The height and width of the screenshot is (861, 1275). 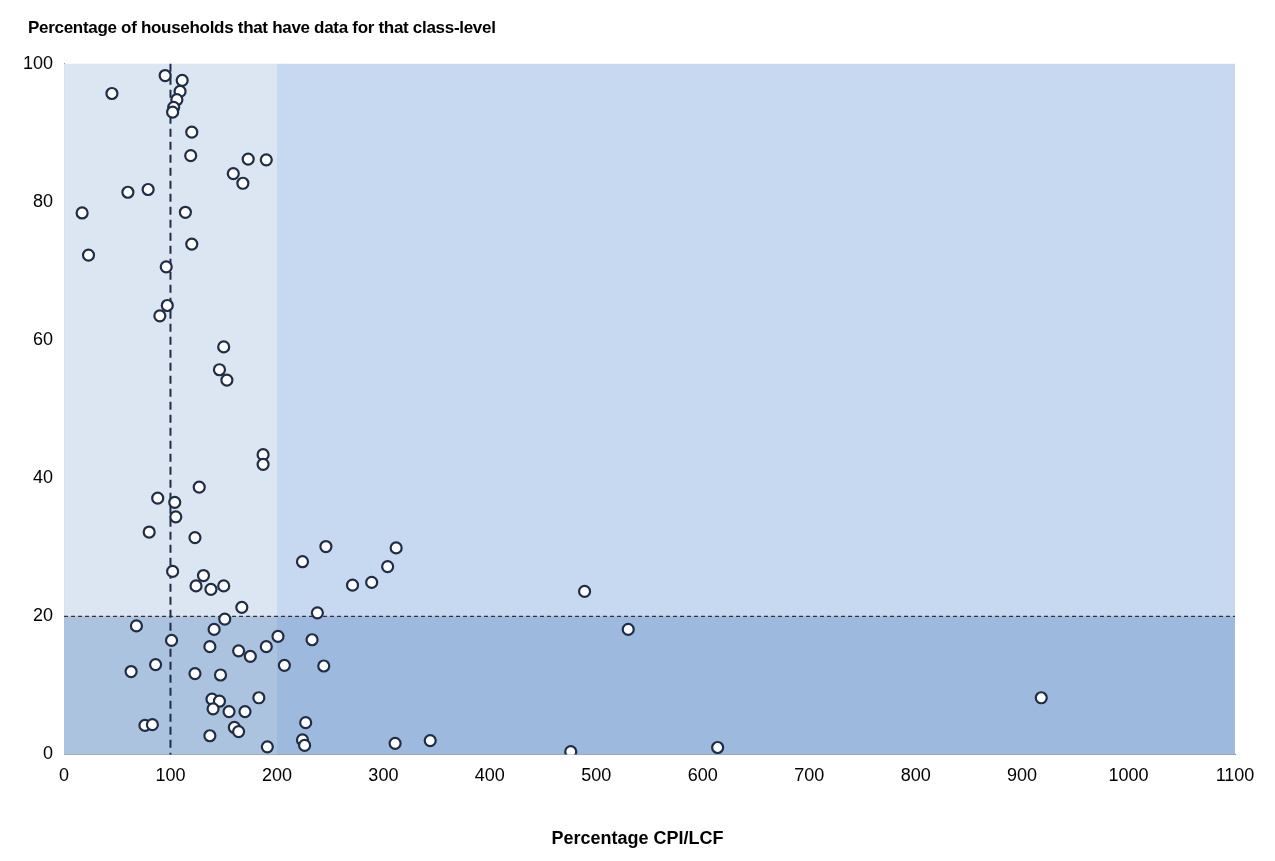 What do you see at coordinates (383, 775) in the screenshot?
I see `x-tick-label: 300` at bounding box center [383, 775].